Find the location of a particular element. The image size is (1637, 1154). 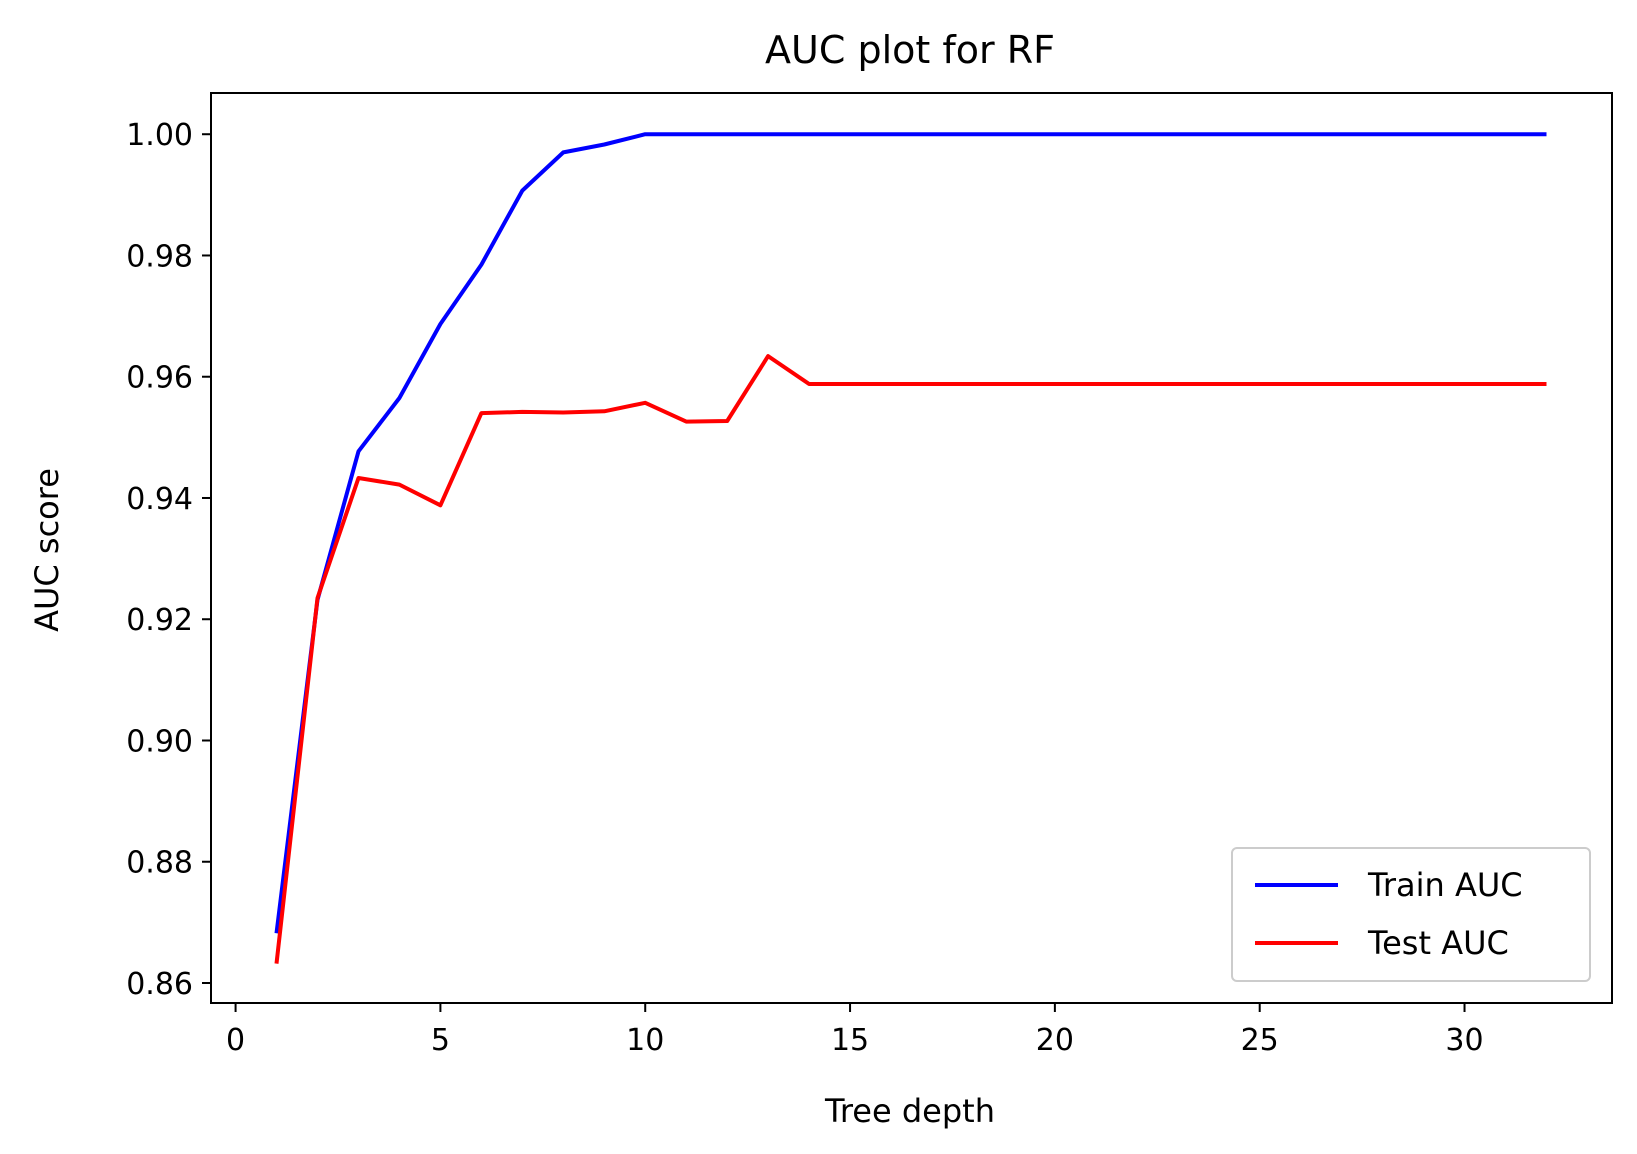

y-axis: 0.86 0.88 0.90 0.92 0.94 0.96 0.98 1.00 is located at coordinates (168, 560).